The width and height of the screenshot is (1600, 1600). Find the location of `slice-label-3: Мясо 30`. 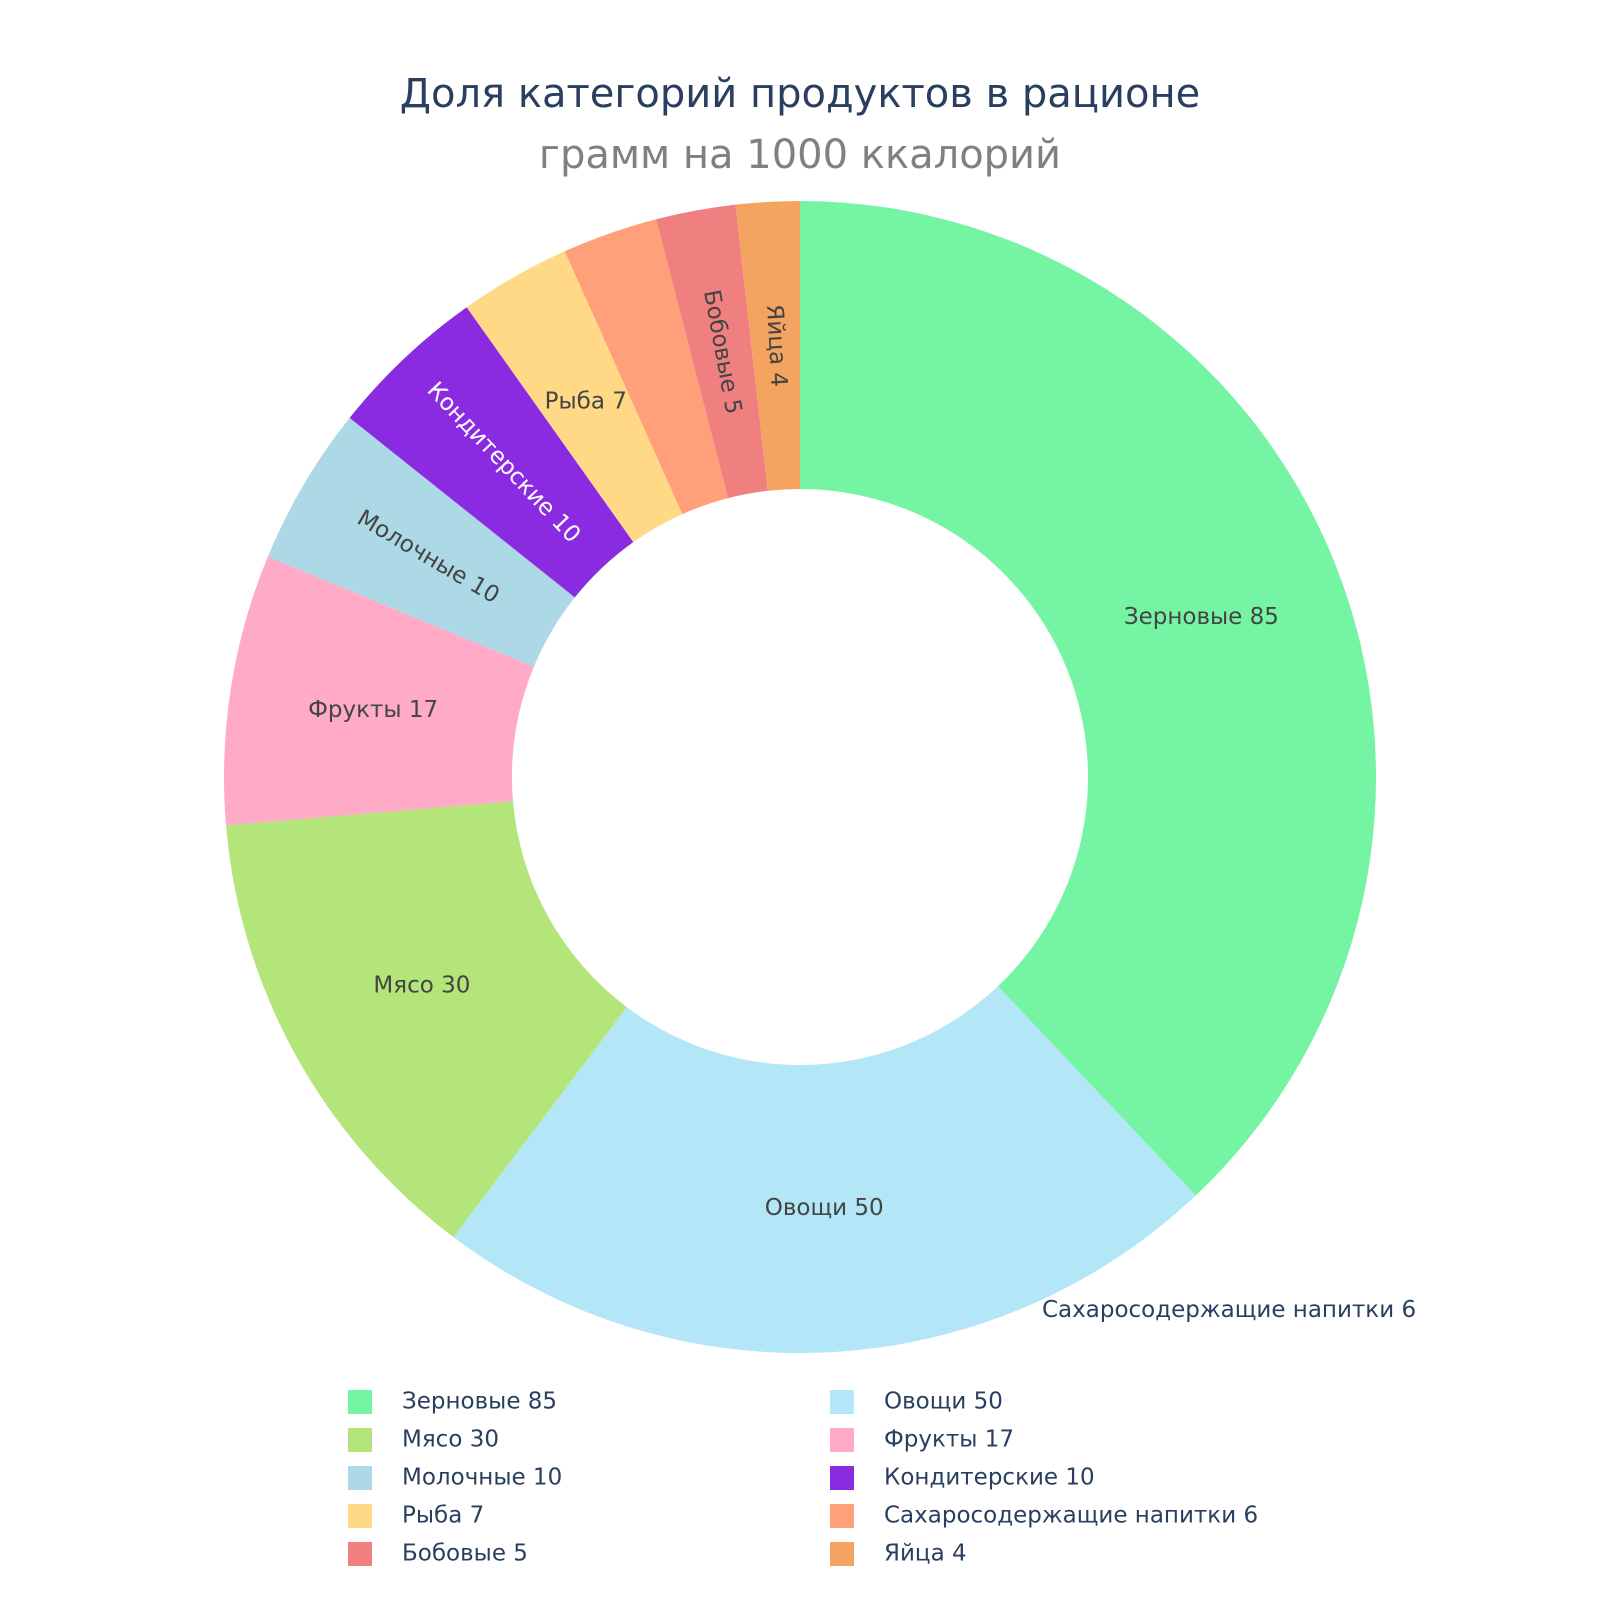

slice-label-3: Мясо 30 is located at coordinates (421, 985).